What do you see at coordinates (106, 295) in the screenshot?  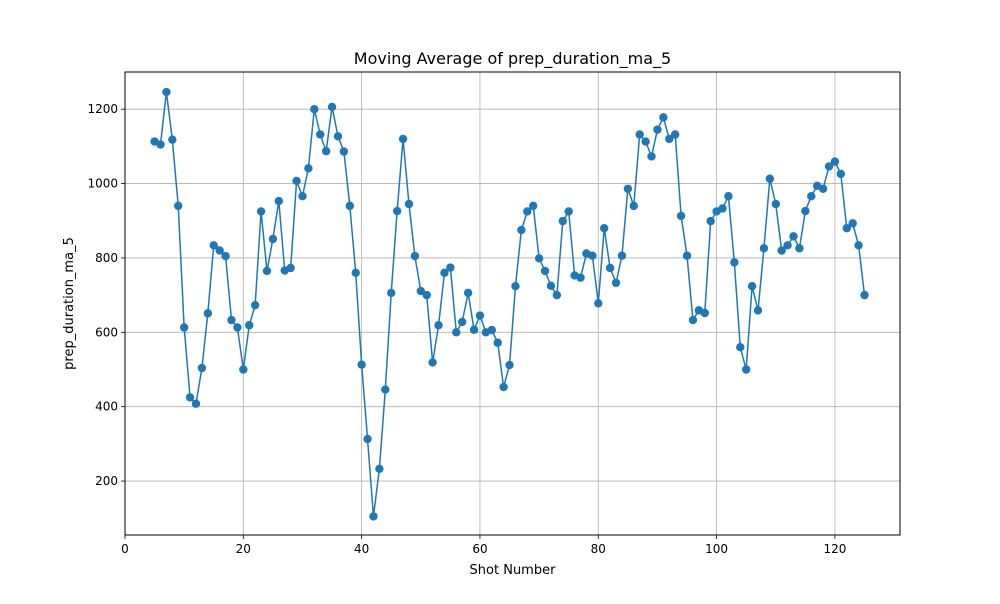 I see `y-axis-ticks: 200 400 600 800 1000 1200` at bounding box center [106, 295].